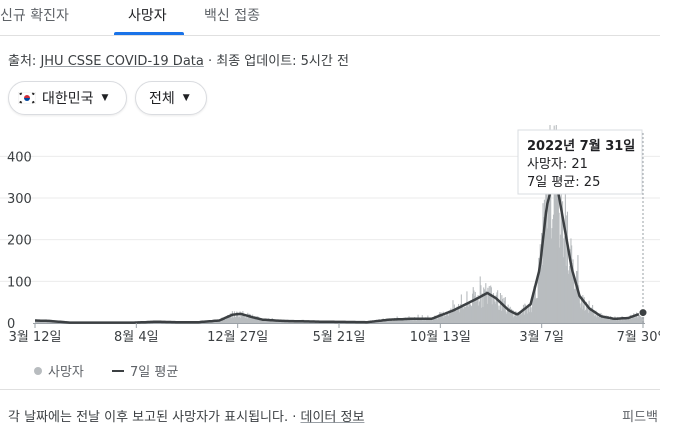 The height and width of the screenshot is (431, 685). I want to click on feedback-link: 피드백, so click(640, 417).